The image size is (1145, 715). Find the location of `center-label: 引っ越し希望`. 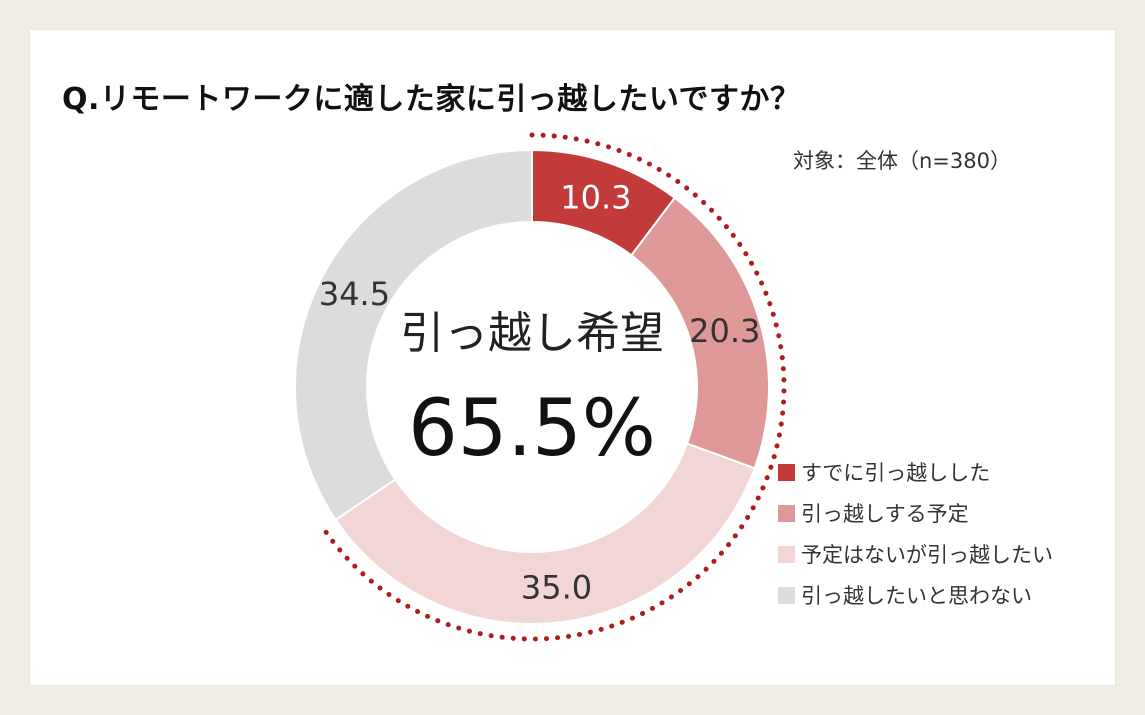

center-label: 引っ越し希望 is located at coordinates (532, 333).